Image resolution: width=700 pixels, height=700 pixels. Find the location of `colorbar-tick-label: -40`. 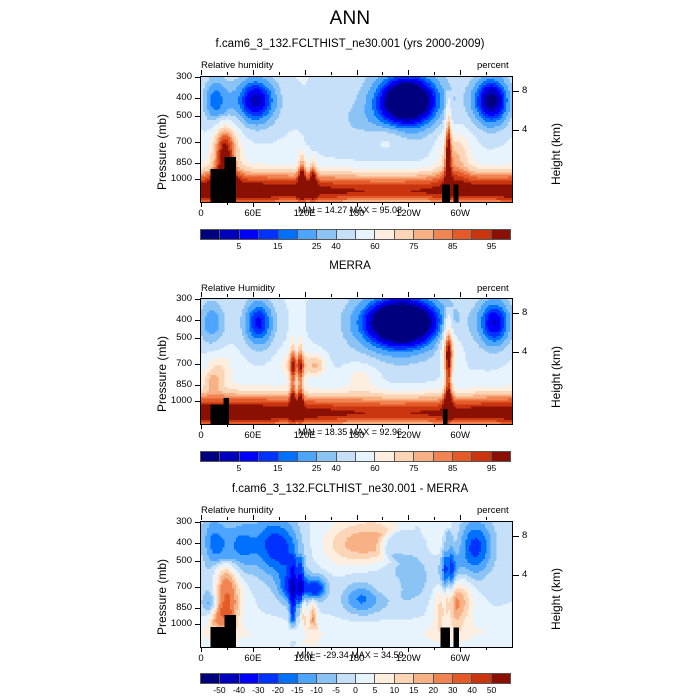

colorbar-tick-label: -40 is located at coordinates (239, 690).